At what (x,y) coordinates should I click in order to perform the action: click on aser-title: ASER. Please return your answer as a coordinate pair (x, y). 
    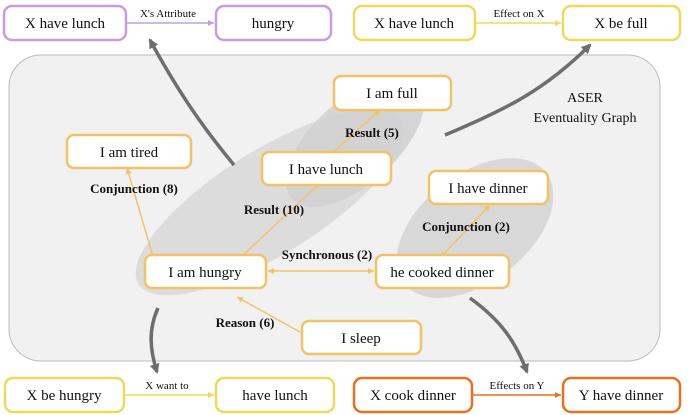
    Looking at the image, I should click on (585, 98).